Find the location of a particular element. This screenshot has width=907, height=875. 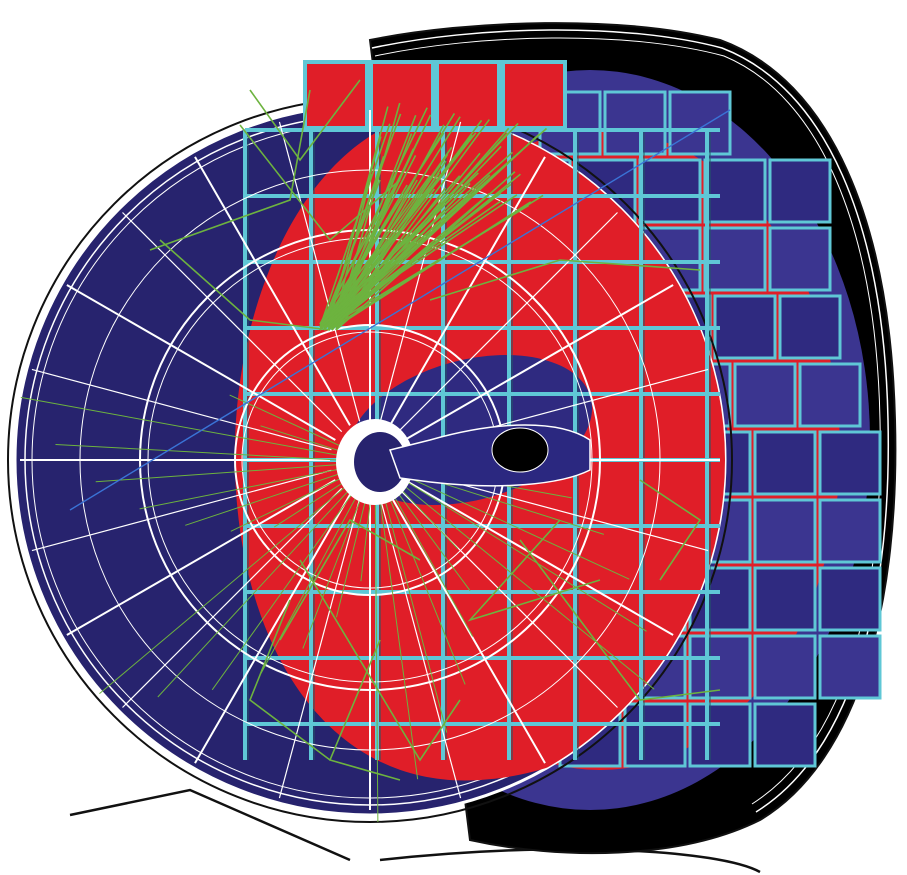

beam-pipe is located at coordinates (463, 462).